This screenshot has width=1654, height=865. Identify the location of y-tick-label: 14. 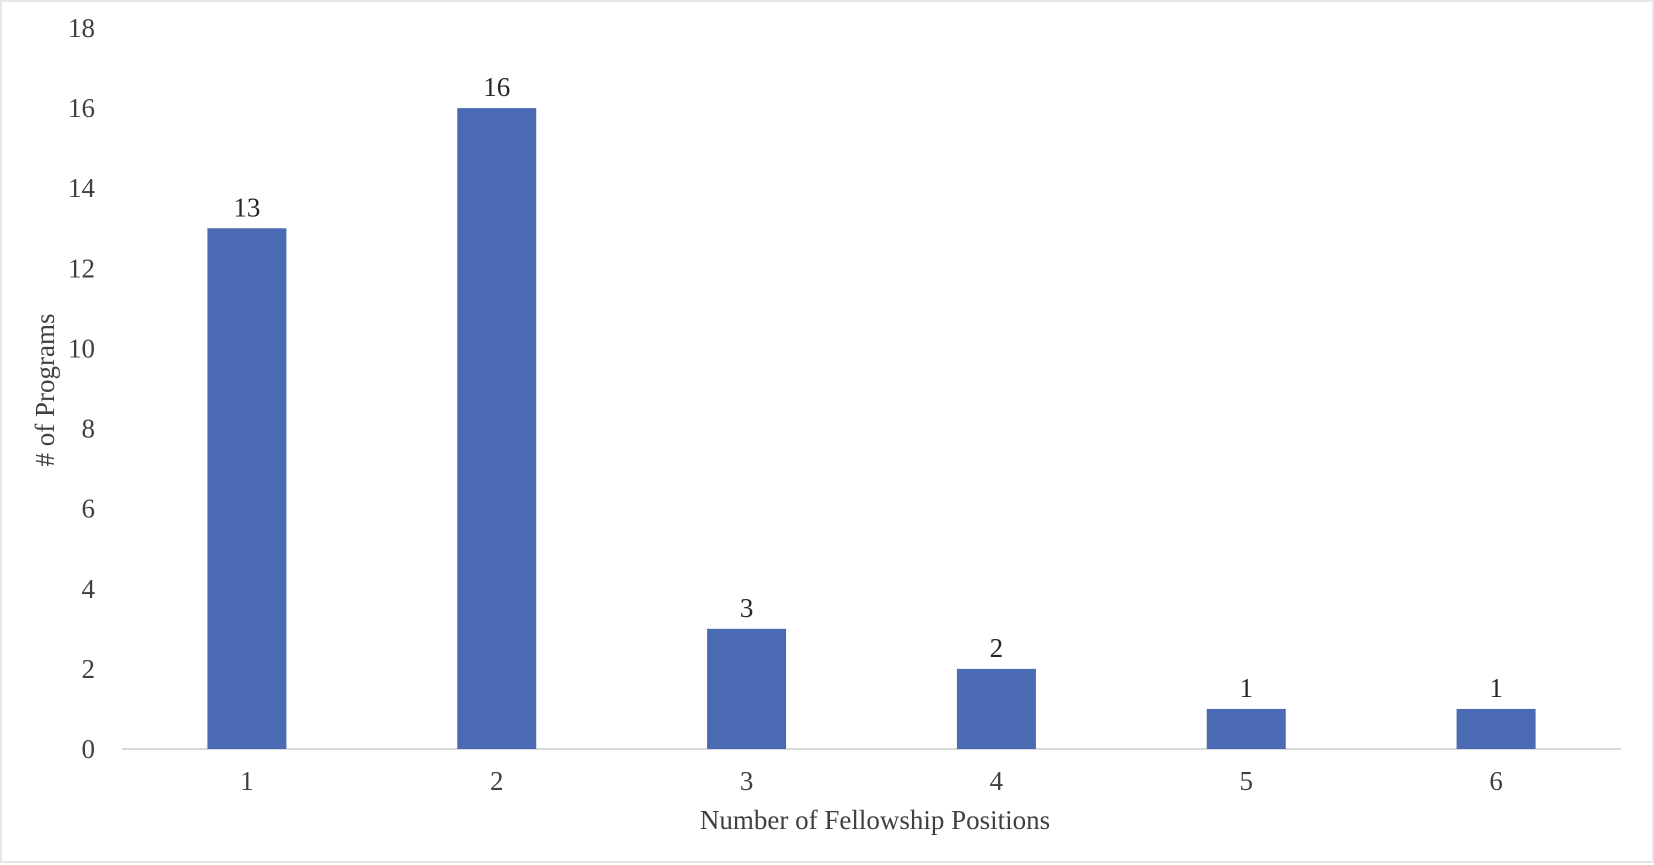
(82, 188).